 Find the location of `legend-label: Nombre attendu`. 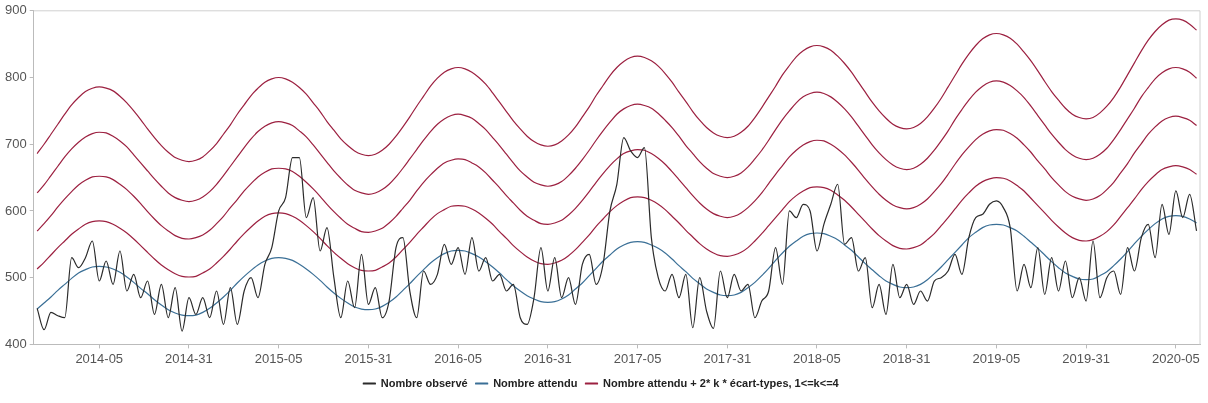

legend-label: Nombre attendu is located at coordinates (535, 382).